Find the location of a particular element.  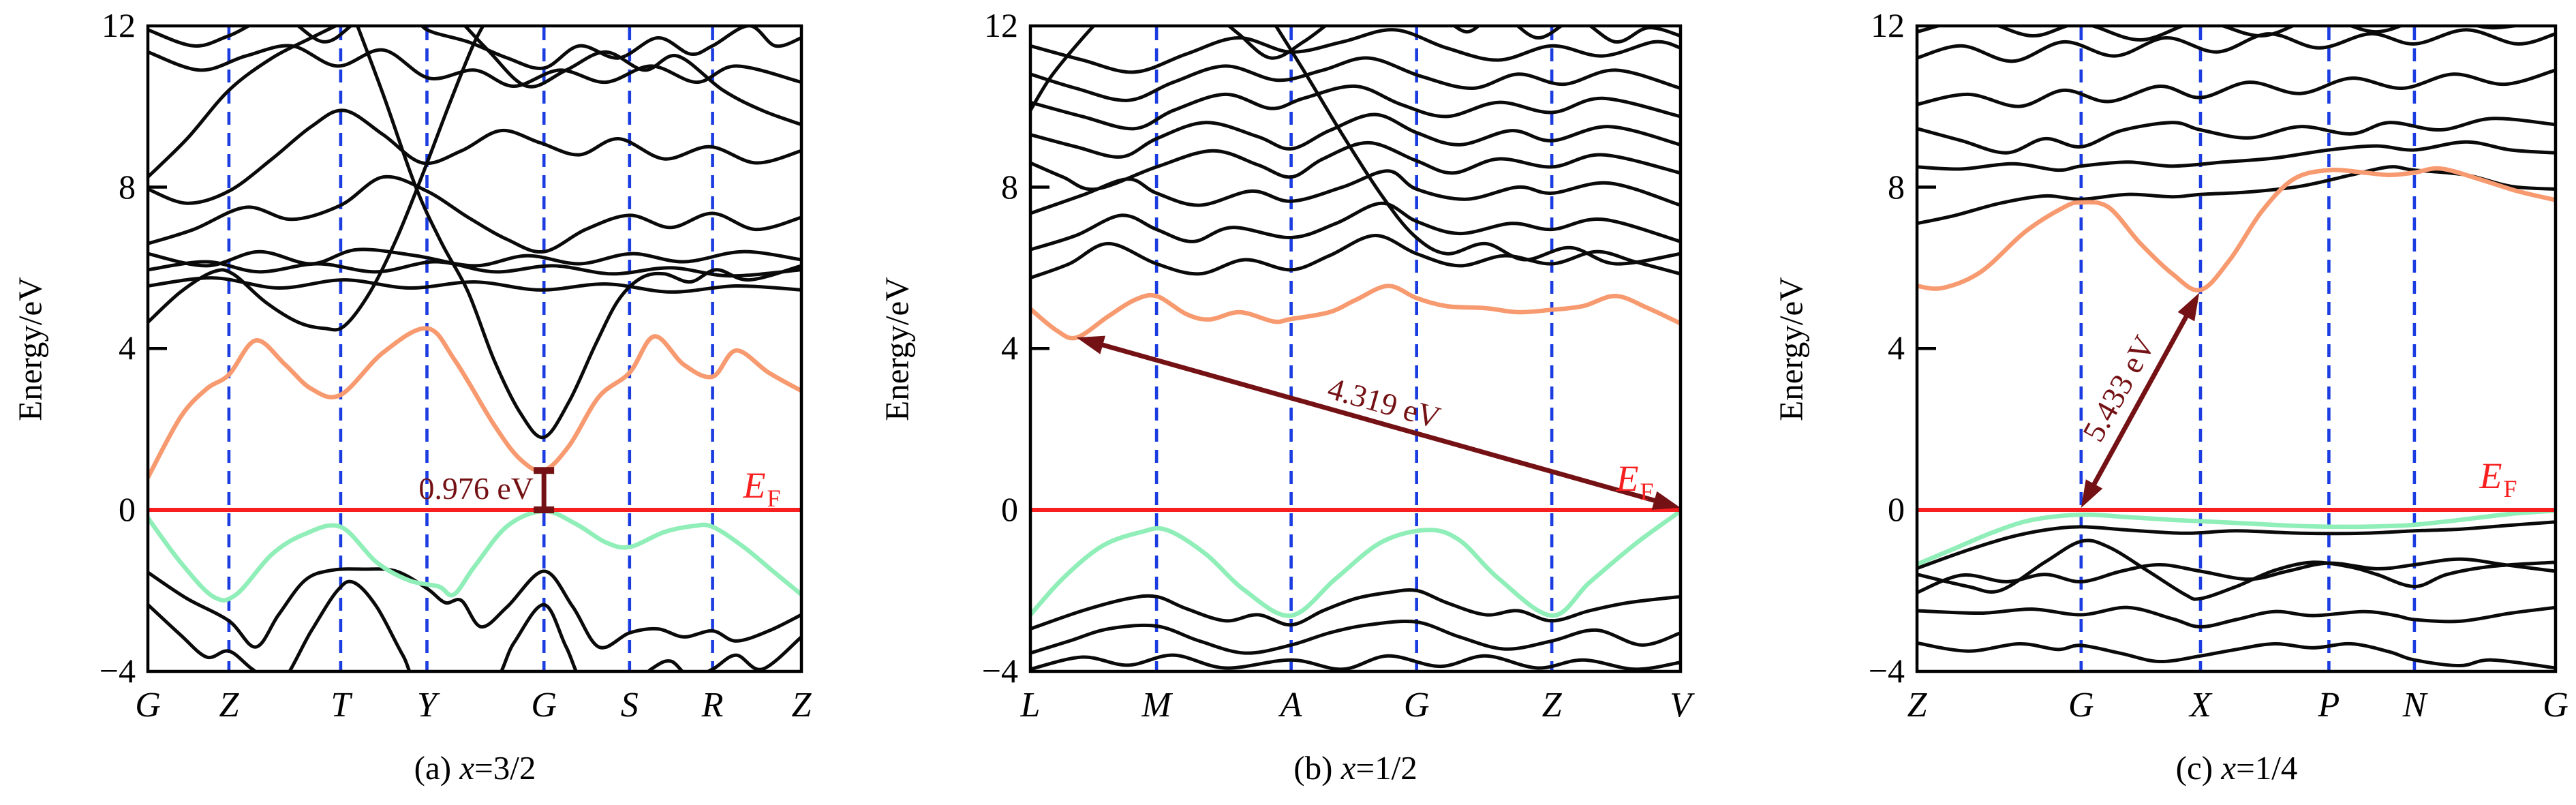

x-tick-label: Y is located at coordinates (427, 705).